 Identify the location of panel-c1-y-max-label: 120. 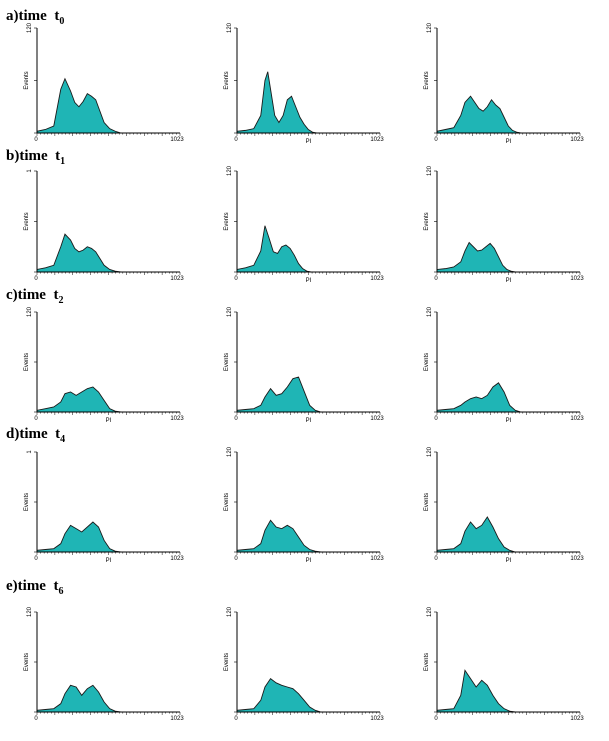
(30, 311).